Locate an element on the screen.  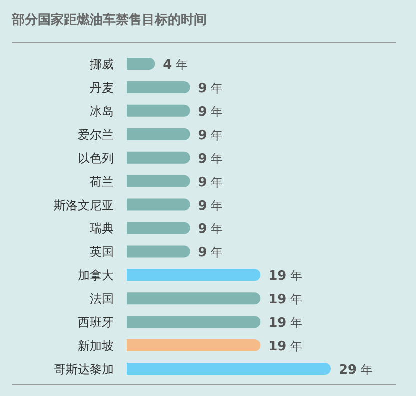
y-tick-label: 法国 is located at coordinates (102, 299).